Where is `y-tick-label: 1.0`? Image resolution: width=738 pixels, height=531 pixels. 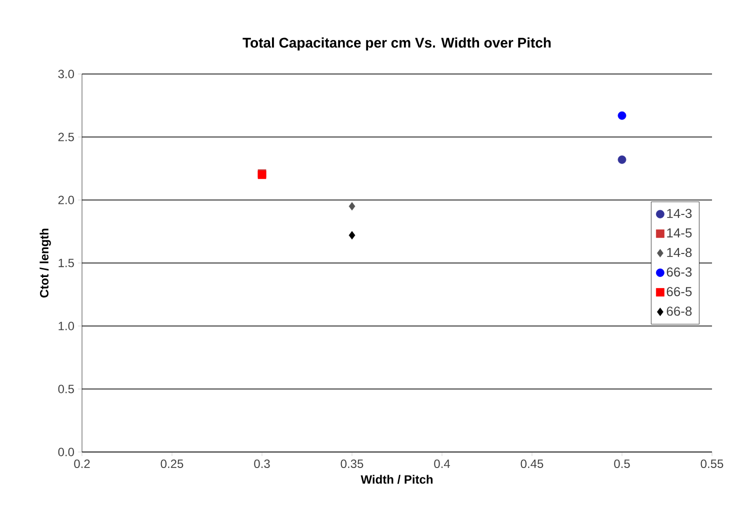 y-tick-label: 1.0 is located at coordinates (66, 326).